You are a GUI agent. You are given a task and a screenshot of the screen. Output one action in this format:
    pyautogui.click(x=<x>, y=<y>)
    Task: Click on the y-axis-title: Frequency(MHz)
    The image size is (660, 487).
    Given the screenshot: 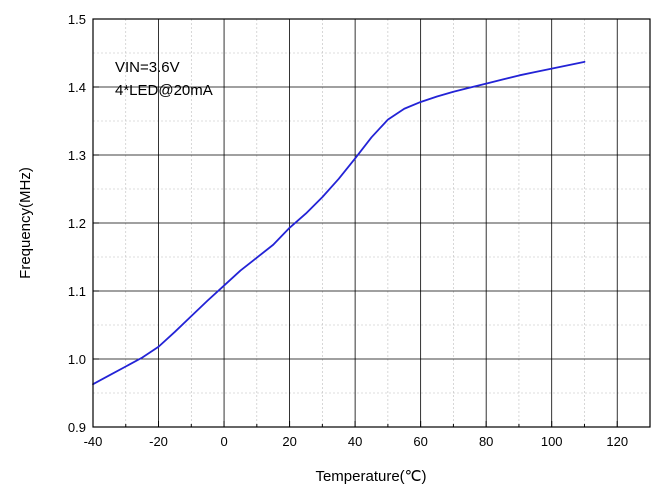 What is the action you would take?
    pyautogui.click(x=25, y=223)
    